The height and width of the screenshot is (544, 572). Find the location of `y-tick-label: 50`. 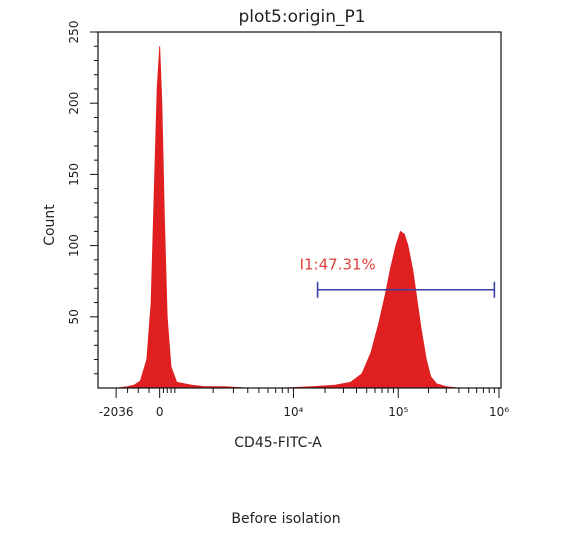

y-tick-label: 50 is located at coordinates (74, 316).